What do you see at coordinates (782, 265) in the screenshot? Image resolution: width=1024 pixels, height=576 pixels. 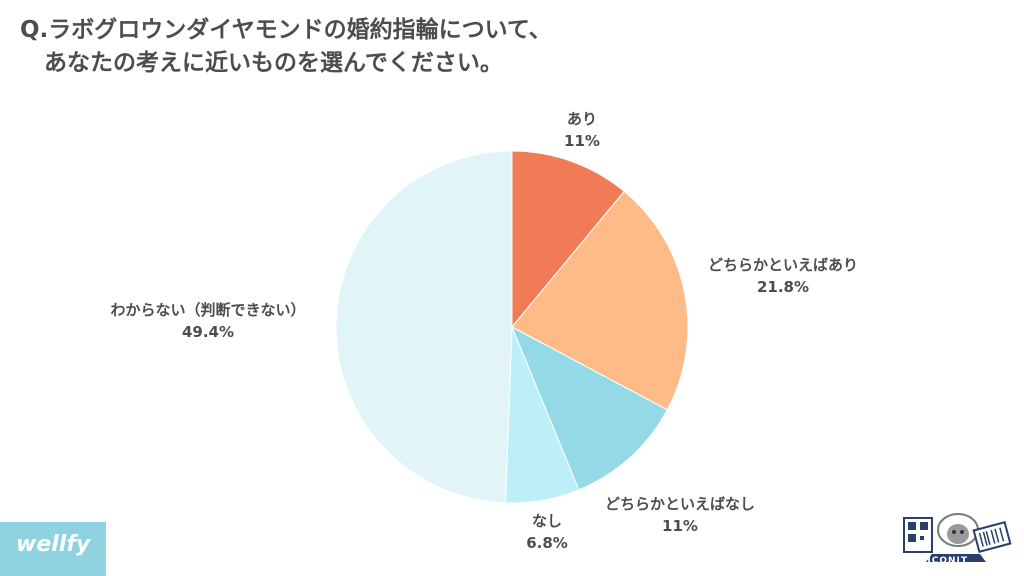 I see `slice-name: どちらかといえばあり` at bounding box center [782, 265].